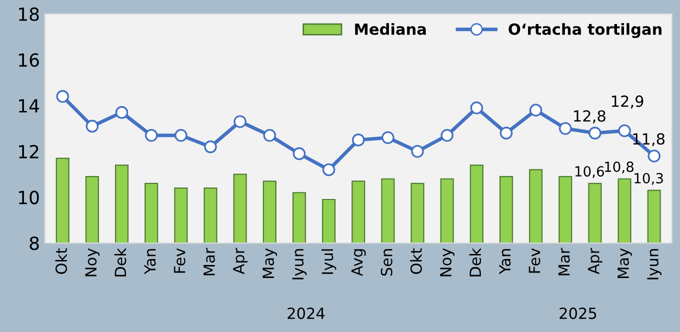  I want to click on y-tick-label: 8, so click(34, 243).